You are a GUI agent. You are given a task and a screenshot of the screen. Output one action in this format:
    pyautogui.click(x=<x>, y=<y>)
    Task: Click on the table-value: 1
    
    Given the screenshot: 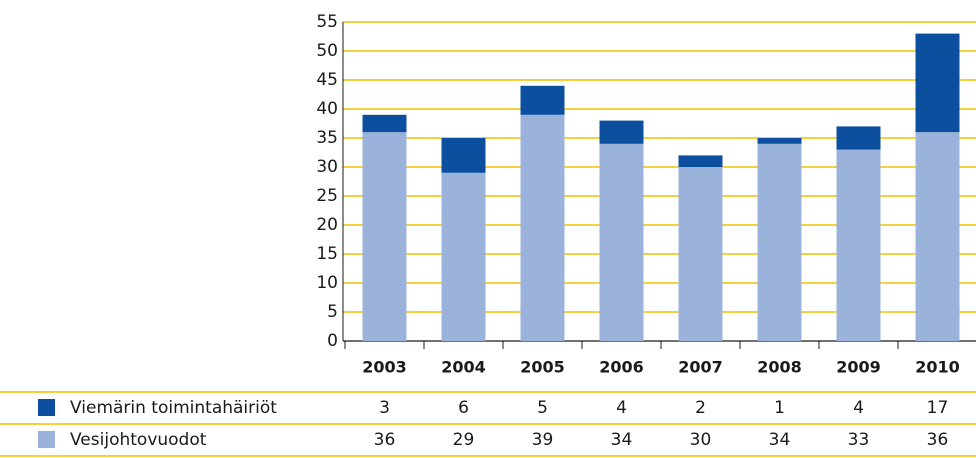 What is the action you would take?
    pyautogui.click(x=779, y=408)
    